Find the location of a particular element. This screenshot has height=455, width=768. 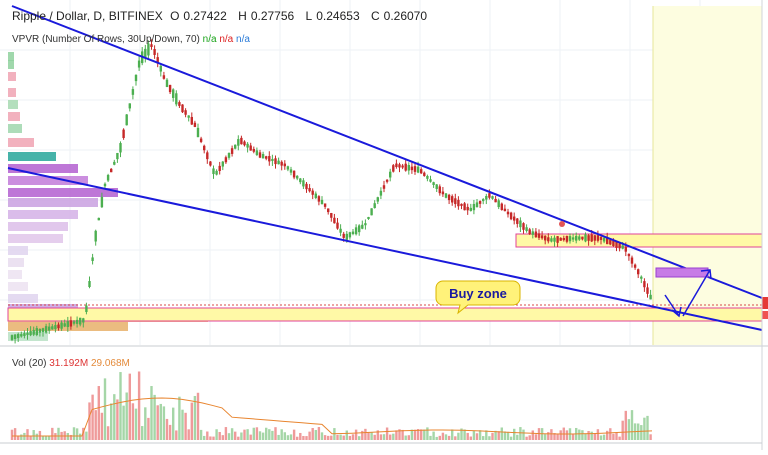

volume-legend: Vol (20) 31.192M 29.068M is located at coordinates (71, 363).